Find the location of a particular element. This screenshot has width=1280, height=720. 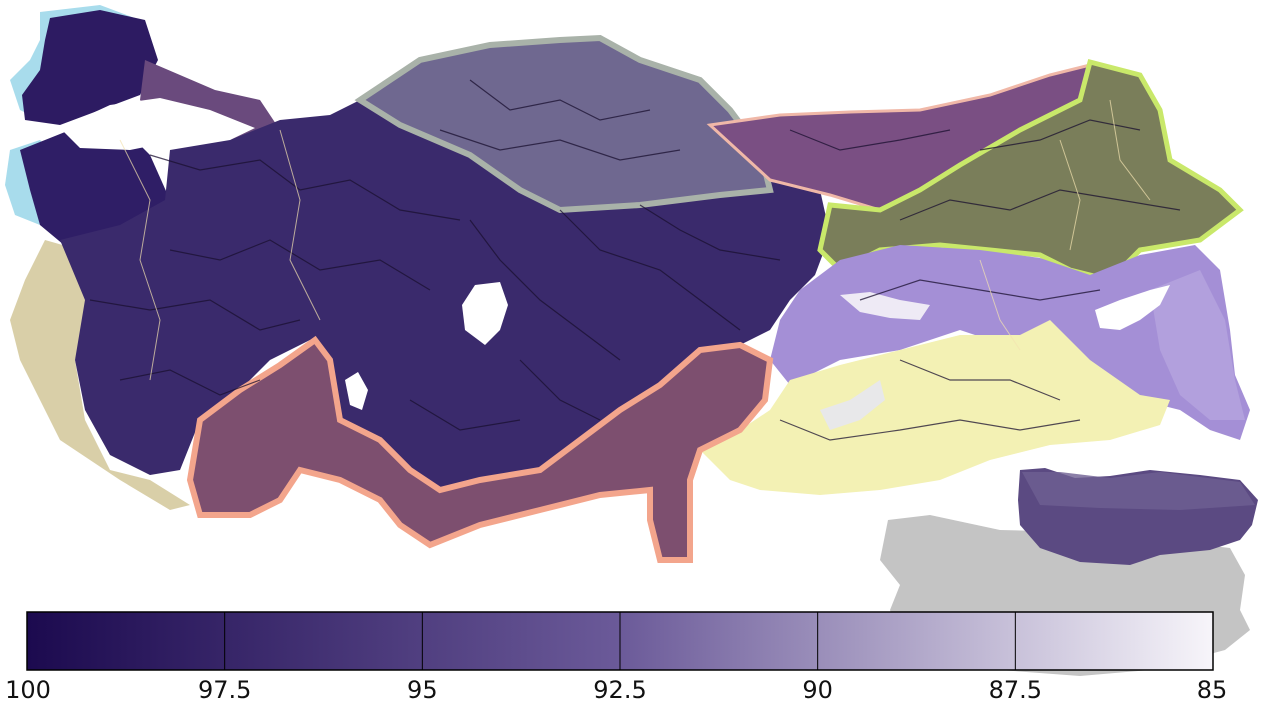

east-anatolia-shade is located at coordinates (1197, 345).